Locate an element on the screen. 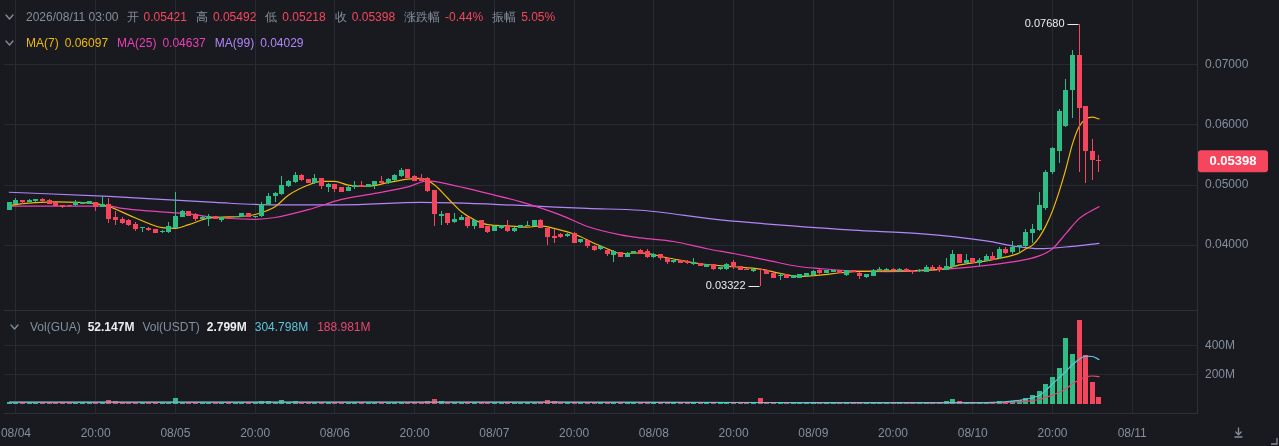 This screenshot has width=1279, height=446. annotation: 0.04637 is located at coordinates (184, 43).